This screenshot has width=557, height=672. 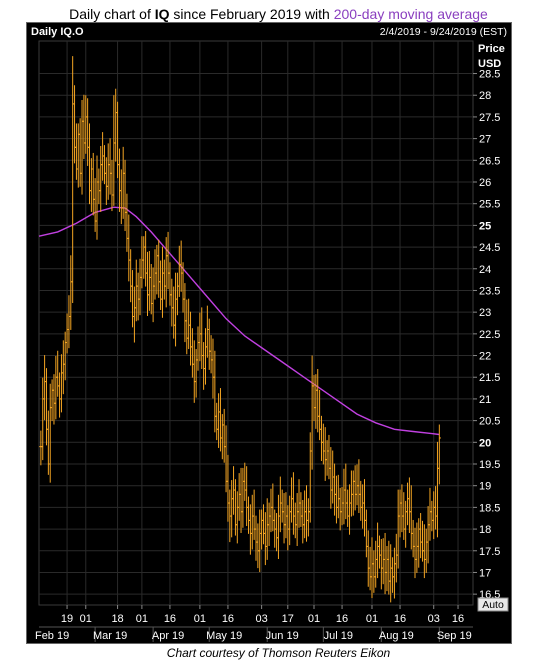 What do you see at coordinates (485, 183) in the screenshot?
I see `y-tick-label: 26` at bounding box center [485, 183].